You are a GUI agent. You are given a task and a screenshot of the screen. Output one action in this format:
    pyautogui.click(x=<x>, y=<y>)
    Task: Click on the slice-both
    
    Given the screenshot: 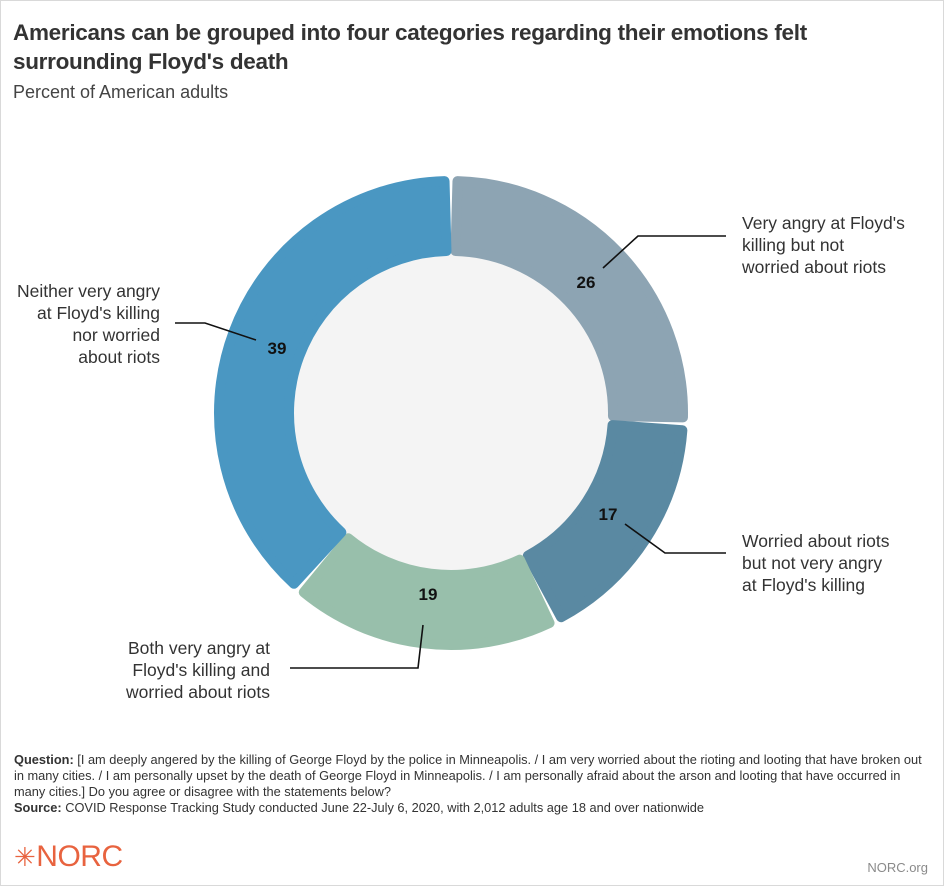 What is the action you would take?
    pyautogui.click(x=426, y=591)
    